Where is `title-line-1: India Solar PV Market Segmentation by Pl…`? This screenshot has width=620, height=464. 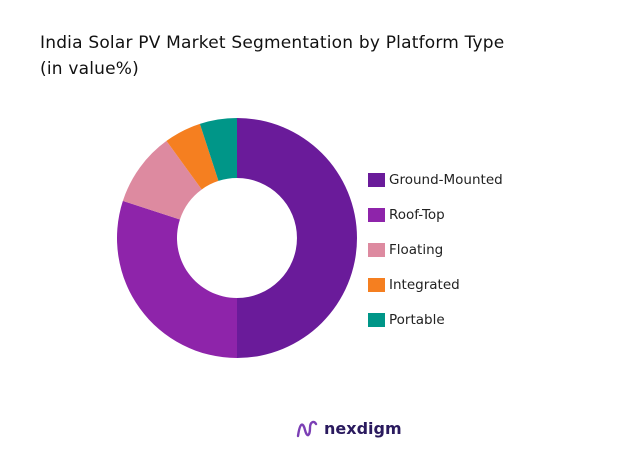
title-line-1: India Solar PV Market Segmentation by Pl… is located at coordinates (272, 43).